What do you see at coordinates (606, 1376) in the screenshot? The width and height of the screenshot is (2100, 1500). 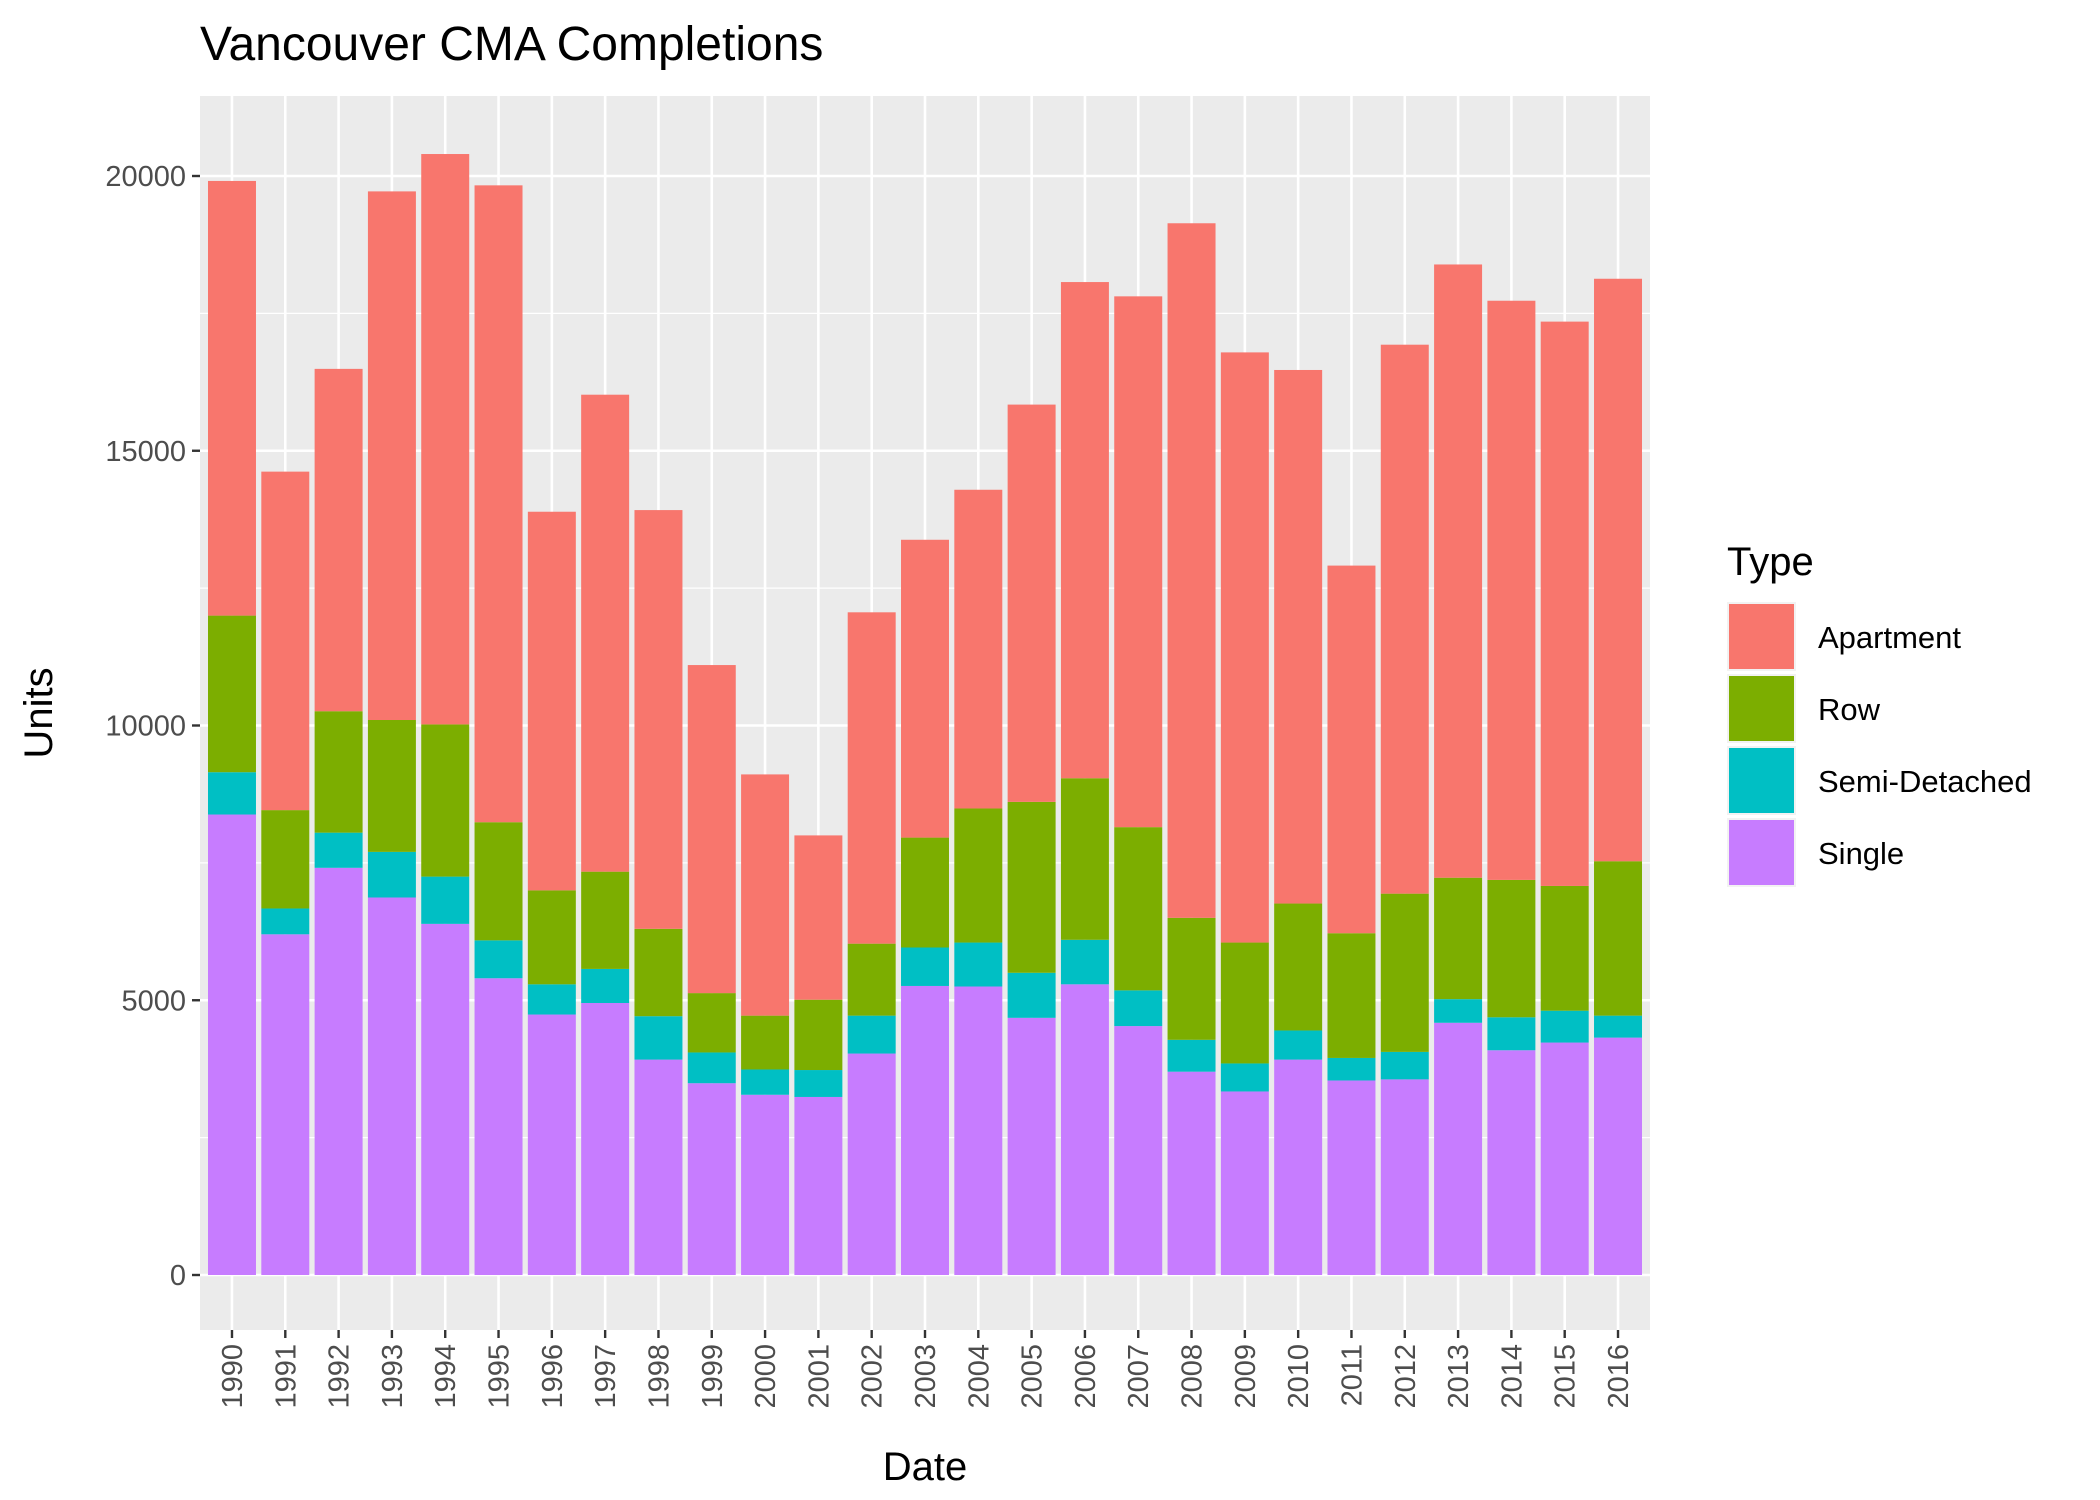 I see `x-tick-label: 1997` at bounding box center [606, 1376].